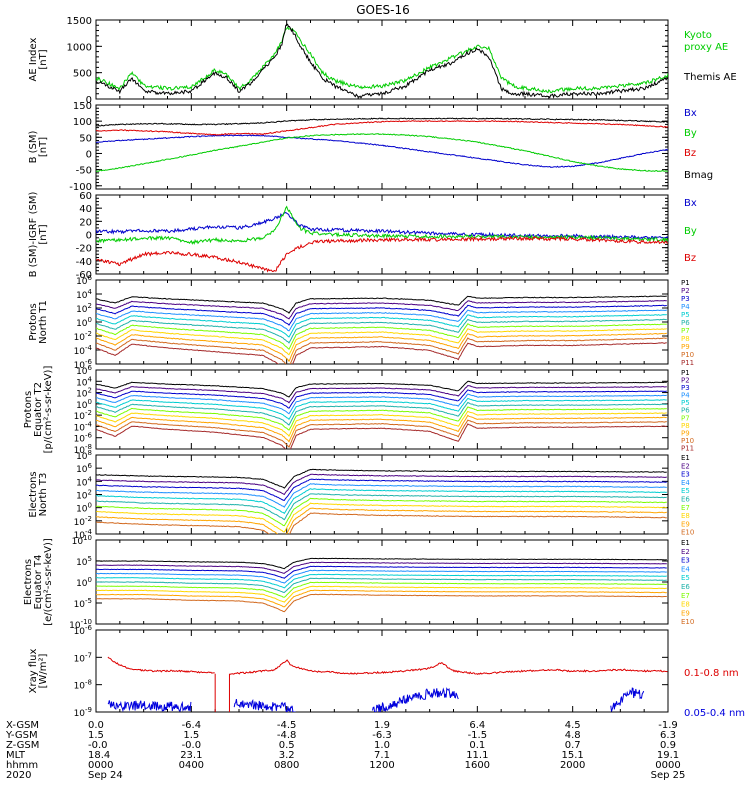  What do you see at coordinates (381, 394) in the screenshot?
I see `channel-line-p2` at bounding box center [381, 394].